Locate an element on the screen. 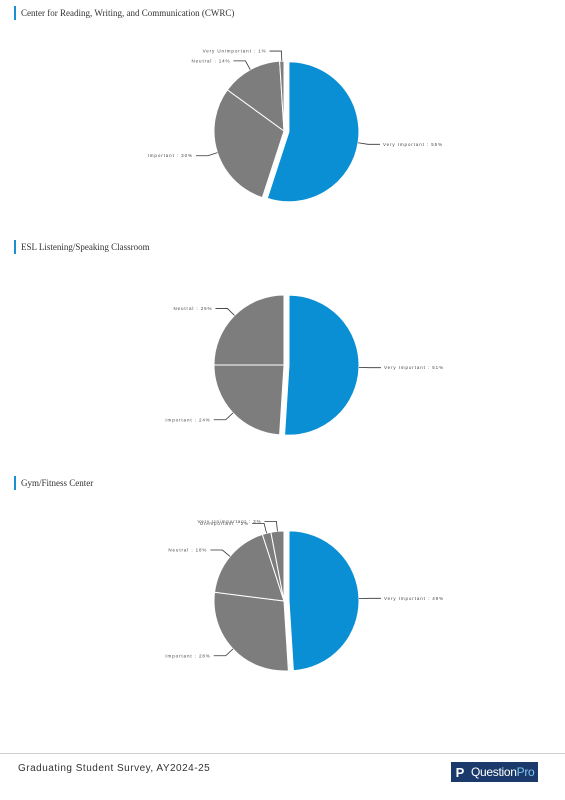 The height and width of the screenshot is (800, 565). slice-label-important: Important : 24% is located at coordinates (187, 419).